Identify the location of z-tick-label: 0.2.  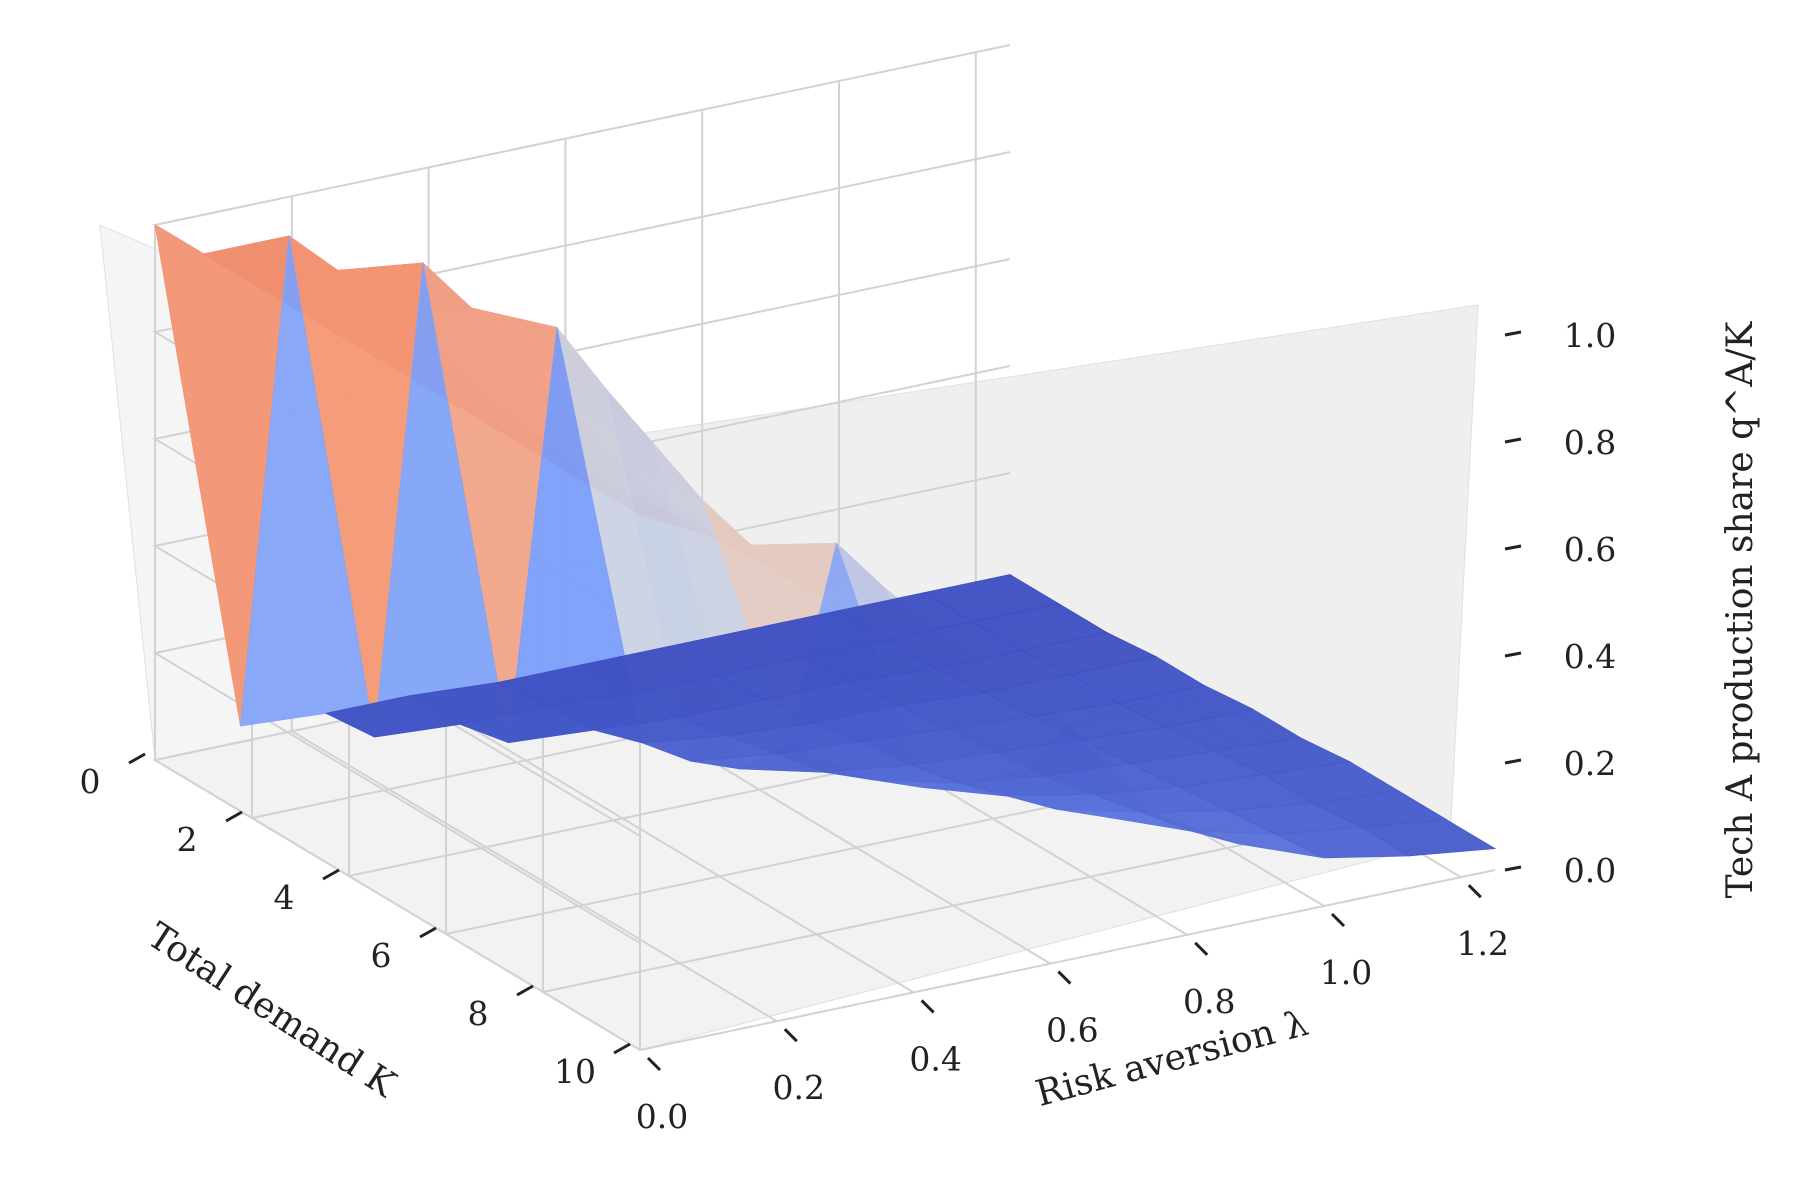
(1590, 763).